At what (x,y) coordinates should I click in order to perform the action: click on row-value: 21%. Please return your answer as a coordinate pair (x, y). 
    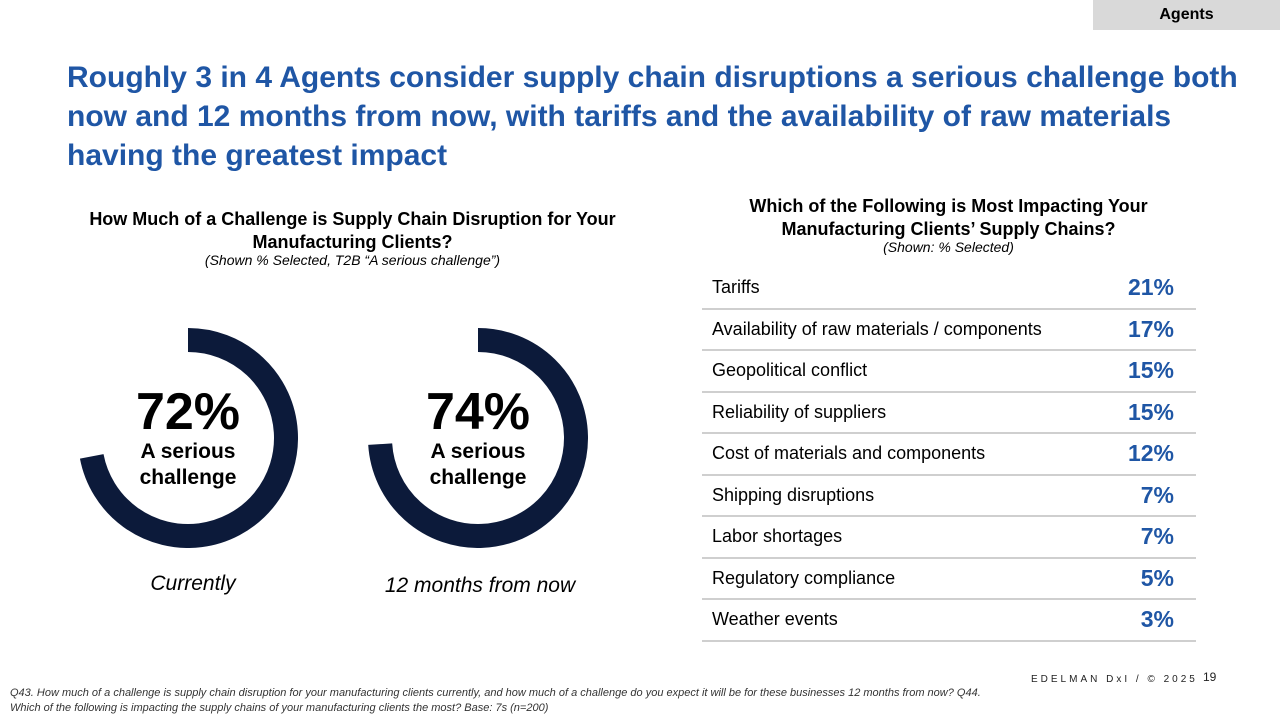
    Looking at the image, I should click on (1150, 287).